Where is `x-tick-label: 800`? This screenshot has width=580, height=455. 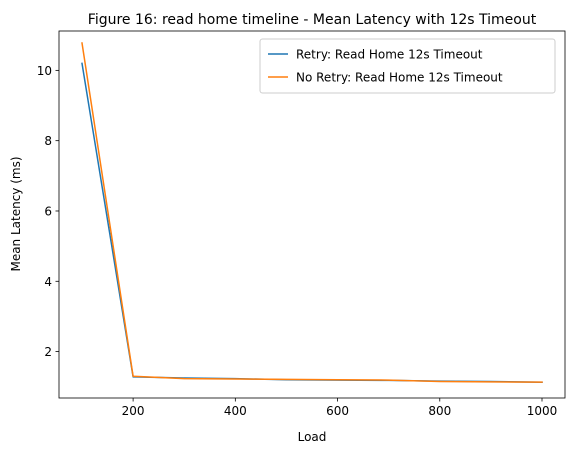
x-tick-label: 800 is located at coordinates (439, 411).